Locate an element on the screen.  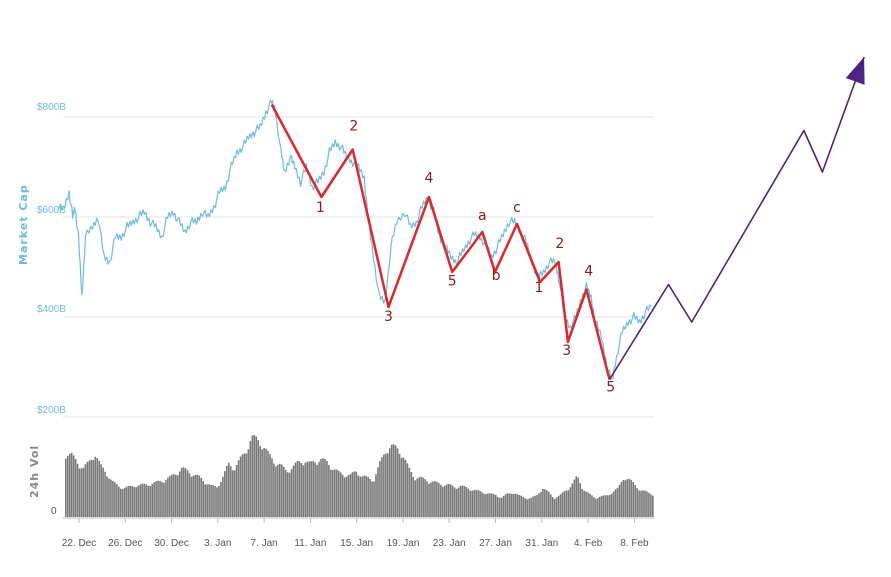
y-axis-title: Market Cap is located at coordinates (23, 224).